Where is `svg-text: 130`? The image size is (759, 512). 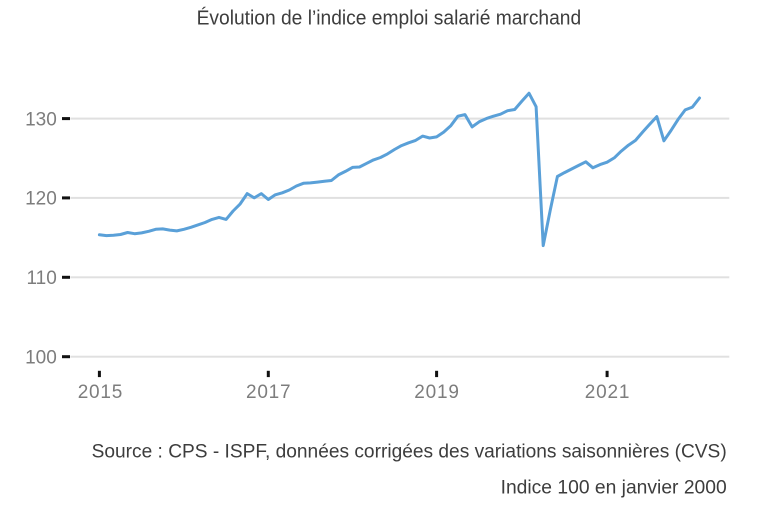
svg-text: 130 is located at coordinates (41, 119).